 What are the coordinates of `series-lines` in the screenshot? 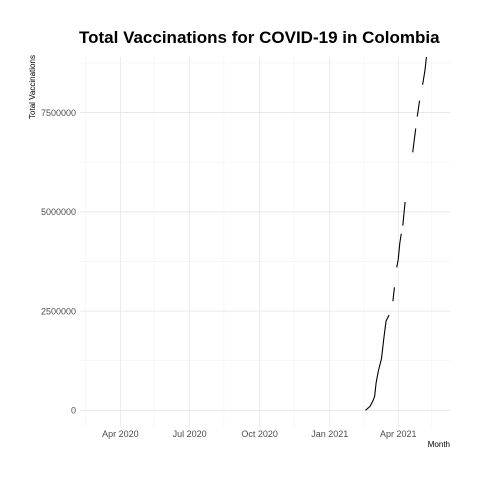 It's located at (396, 233).